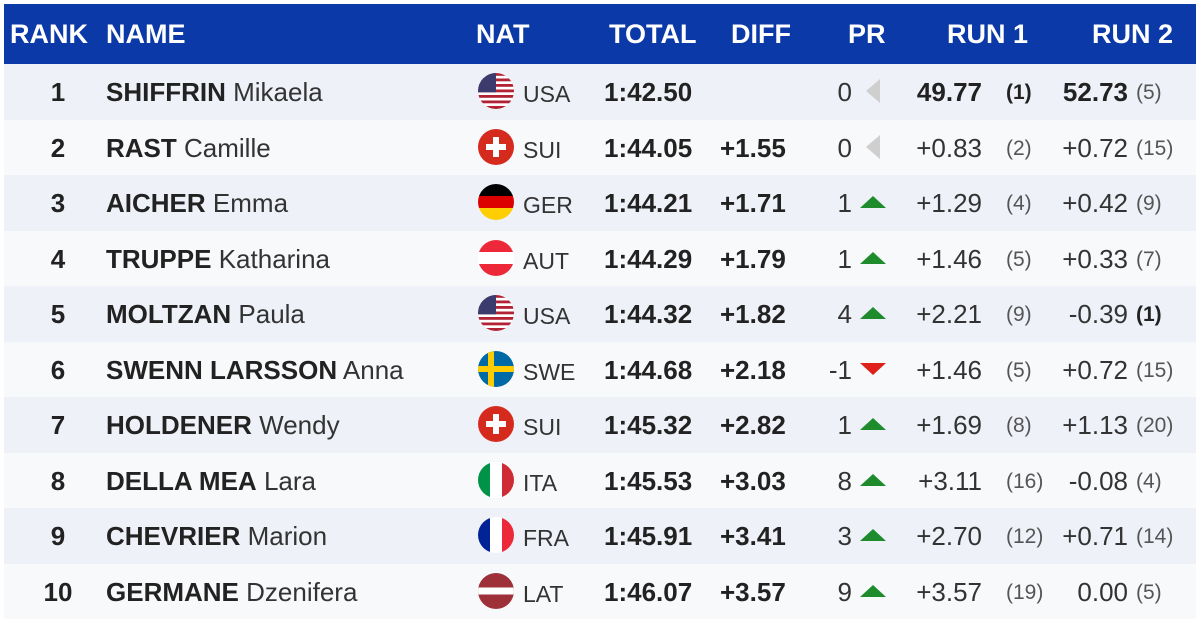 The width and height of the screenshot is (1200, 623). What do you see at coordinates (1019, 203) in the screenshot?
I see `run1-rank: (4)` at bounding box center [1019, 203].